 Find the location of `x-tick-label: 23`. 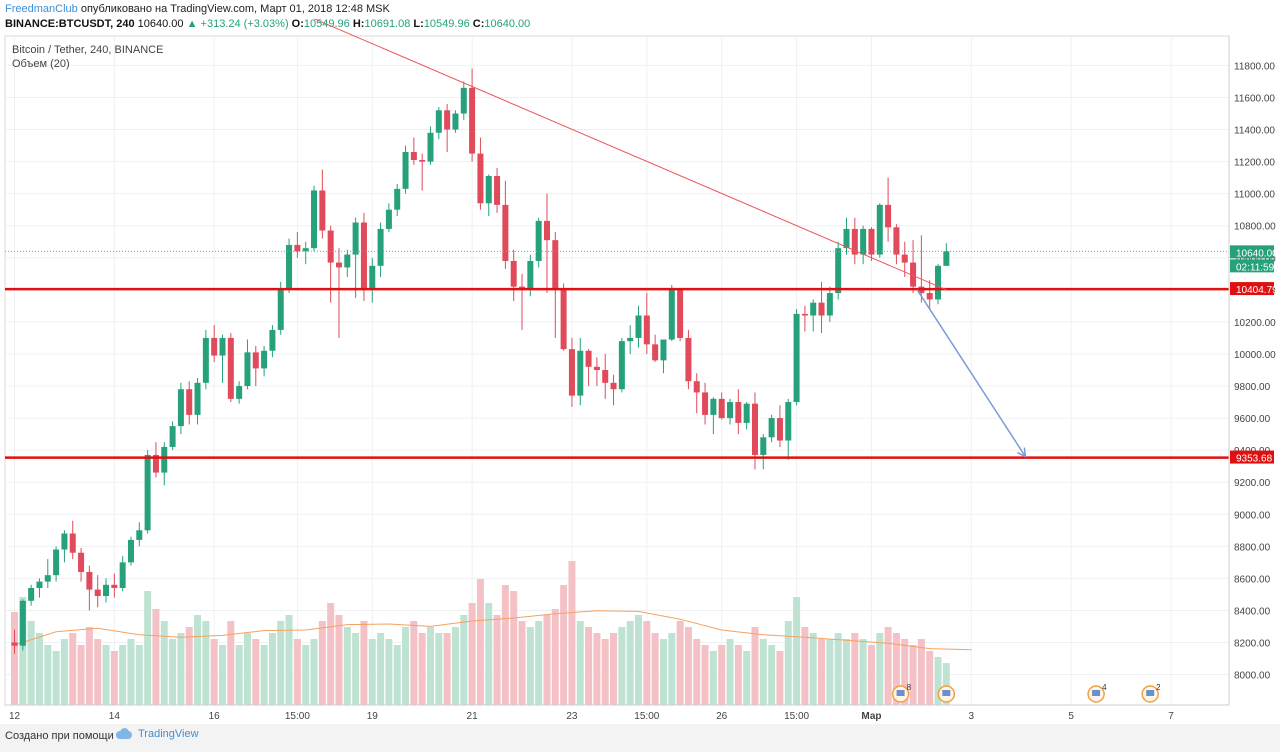

x-tick-label: 23 is located at coordinates (572, 716).